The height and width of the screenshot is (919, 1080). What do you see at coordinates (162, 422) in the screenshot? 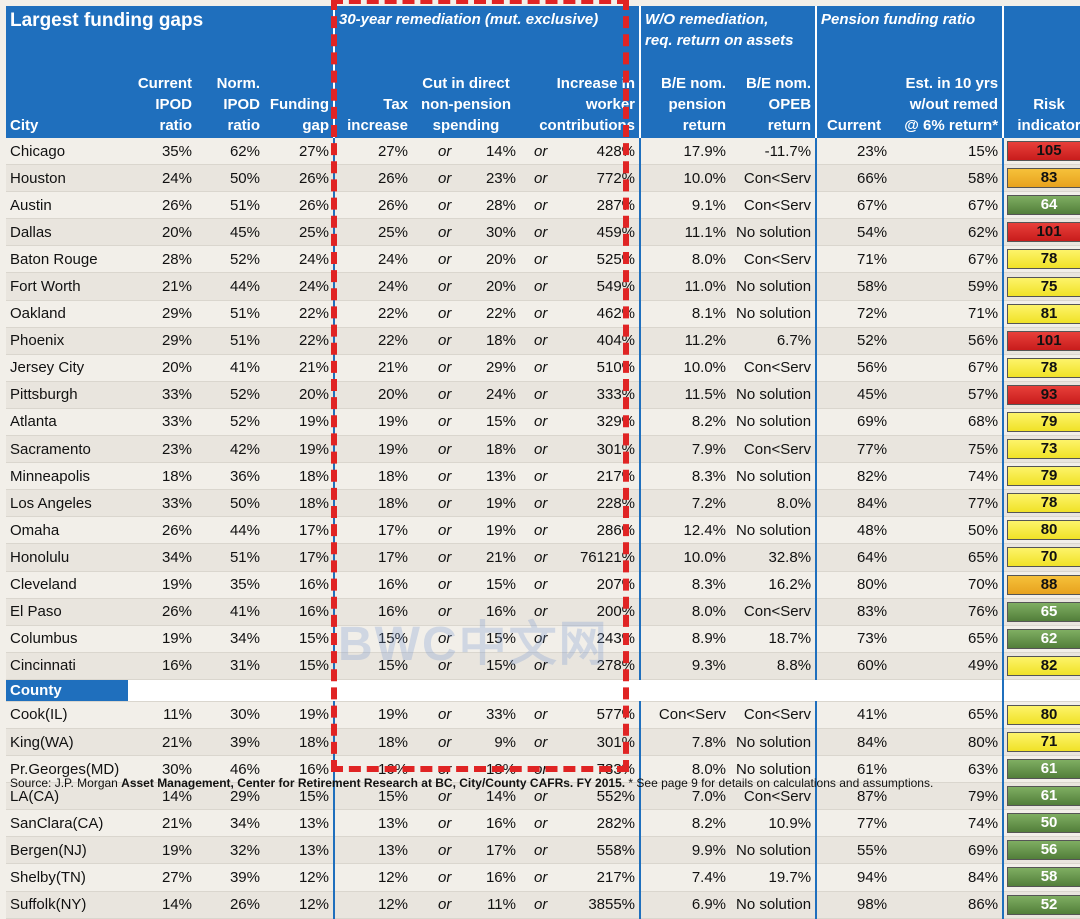
I see `current-ipod-cell: 33%` at bounding box center [162, 422].